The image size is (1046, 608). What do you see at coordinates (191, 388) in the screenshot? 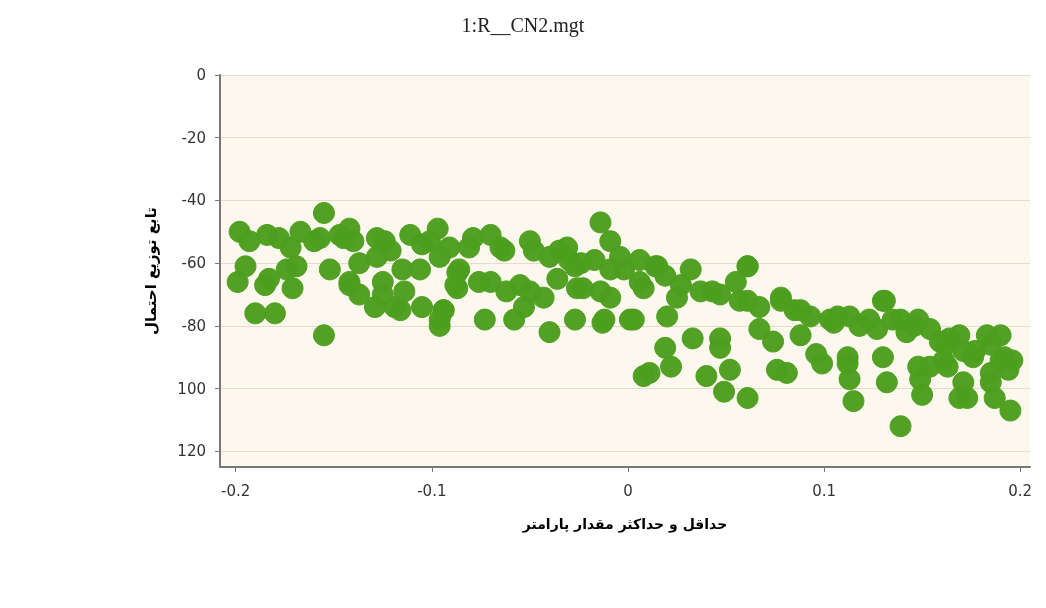
I see `y-tick-label: 100` at bounding box center [191, 388].